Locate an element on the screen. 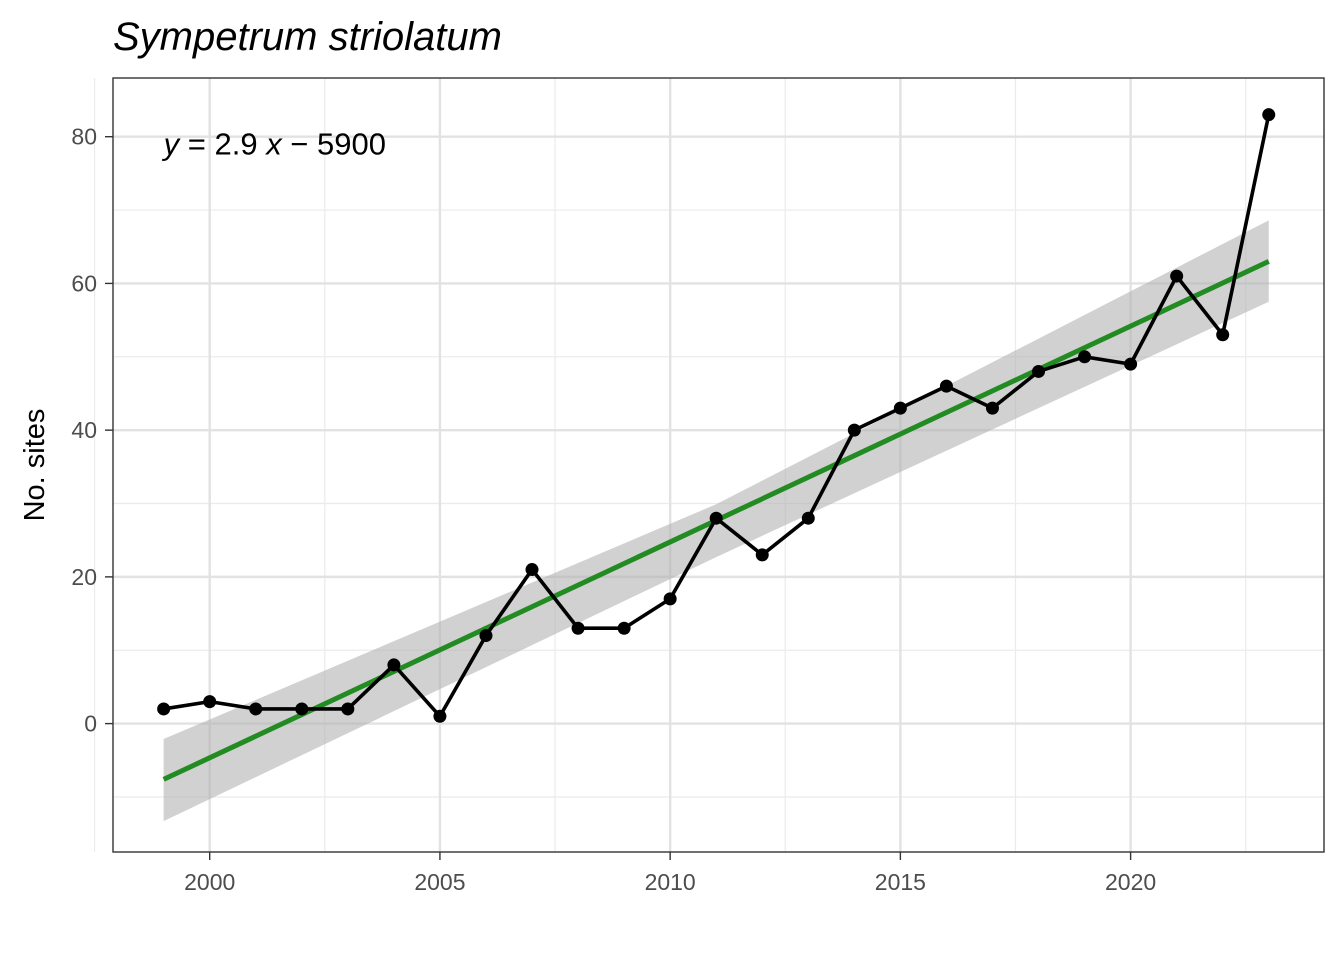 The image size is (1344, 960). data-point-2007 is located at coordinates (532, 570).